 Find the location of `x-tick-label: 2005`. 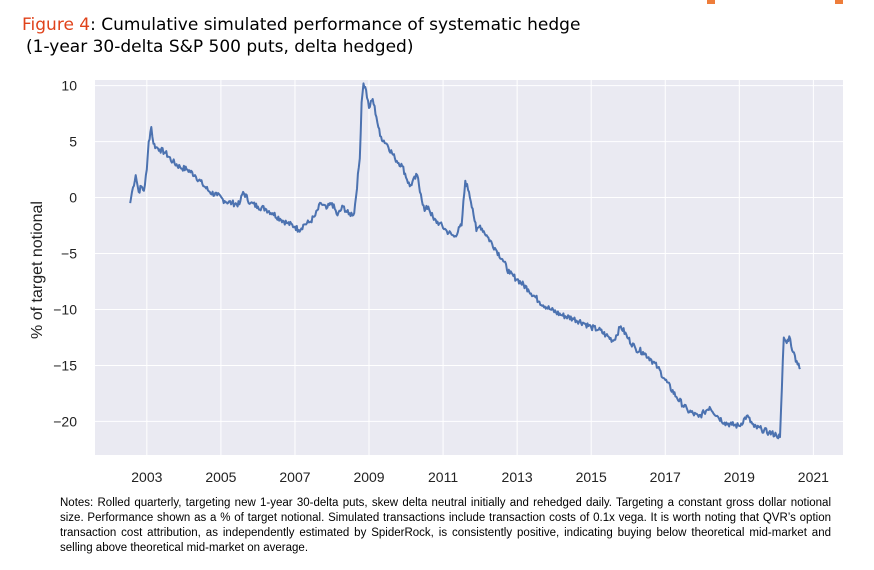

x-tick-label: 2005 is located at coordinates (220, 477).